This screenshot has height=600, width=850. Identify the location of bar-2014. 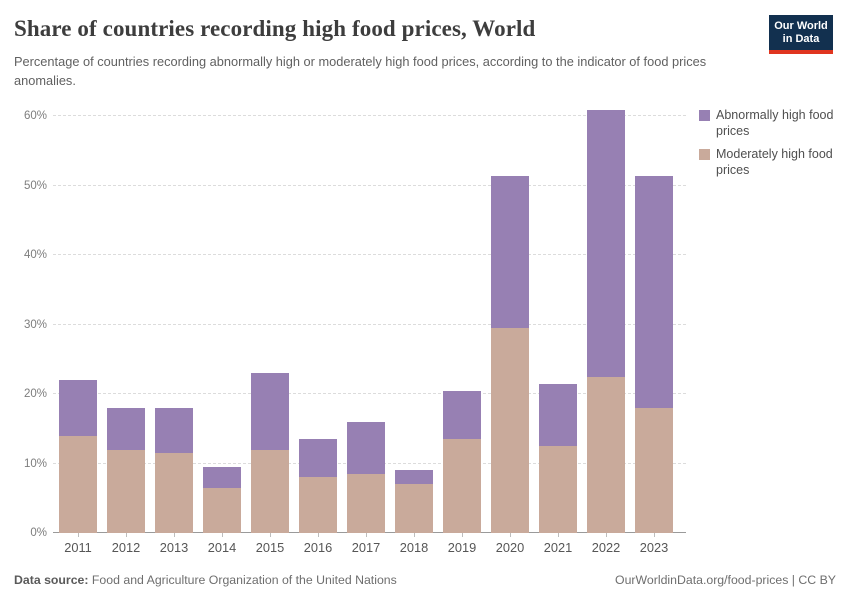
(222, 499).